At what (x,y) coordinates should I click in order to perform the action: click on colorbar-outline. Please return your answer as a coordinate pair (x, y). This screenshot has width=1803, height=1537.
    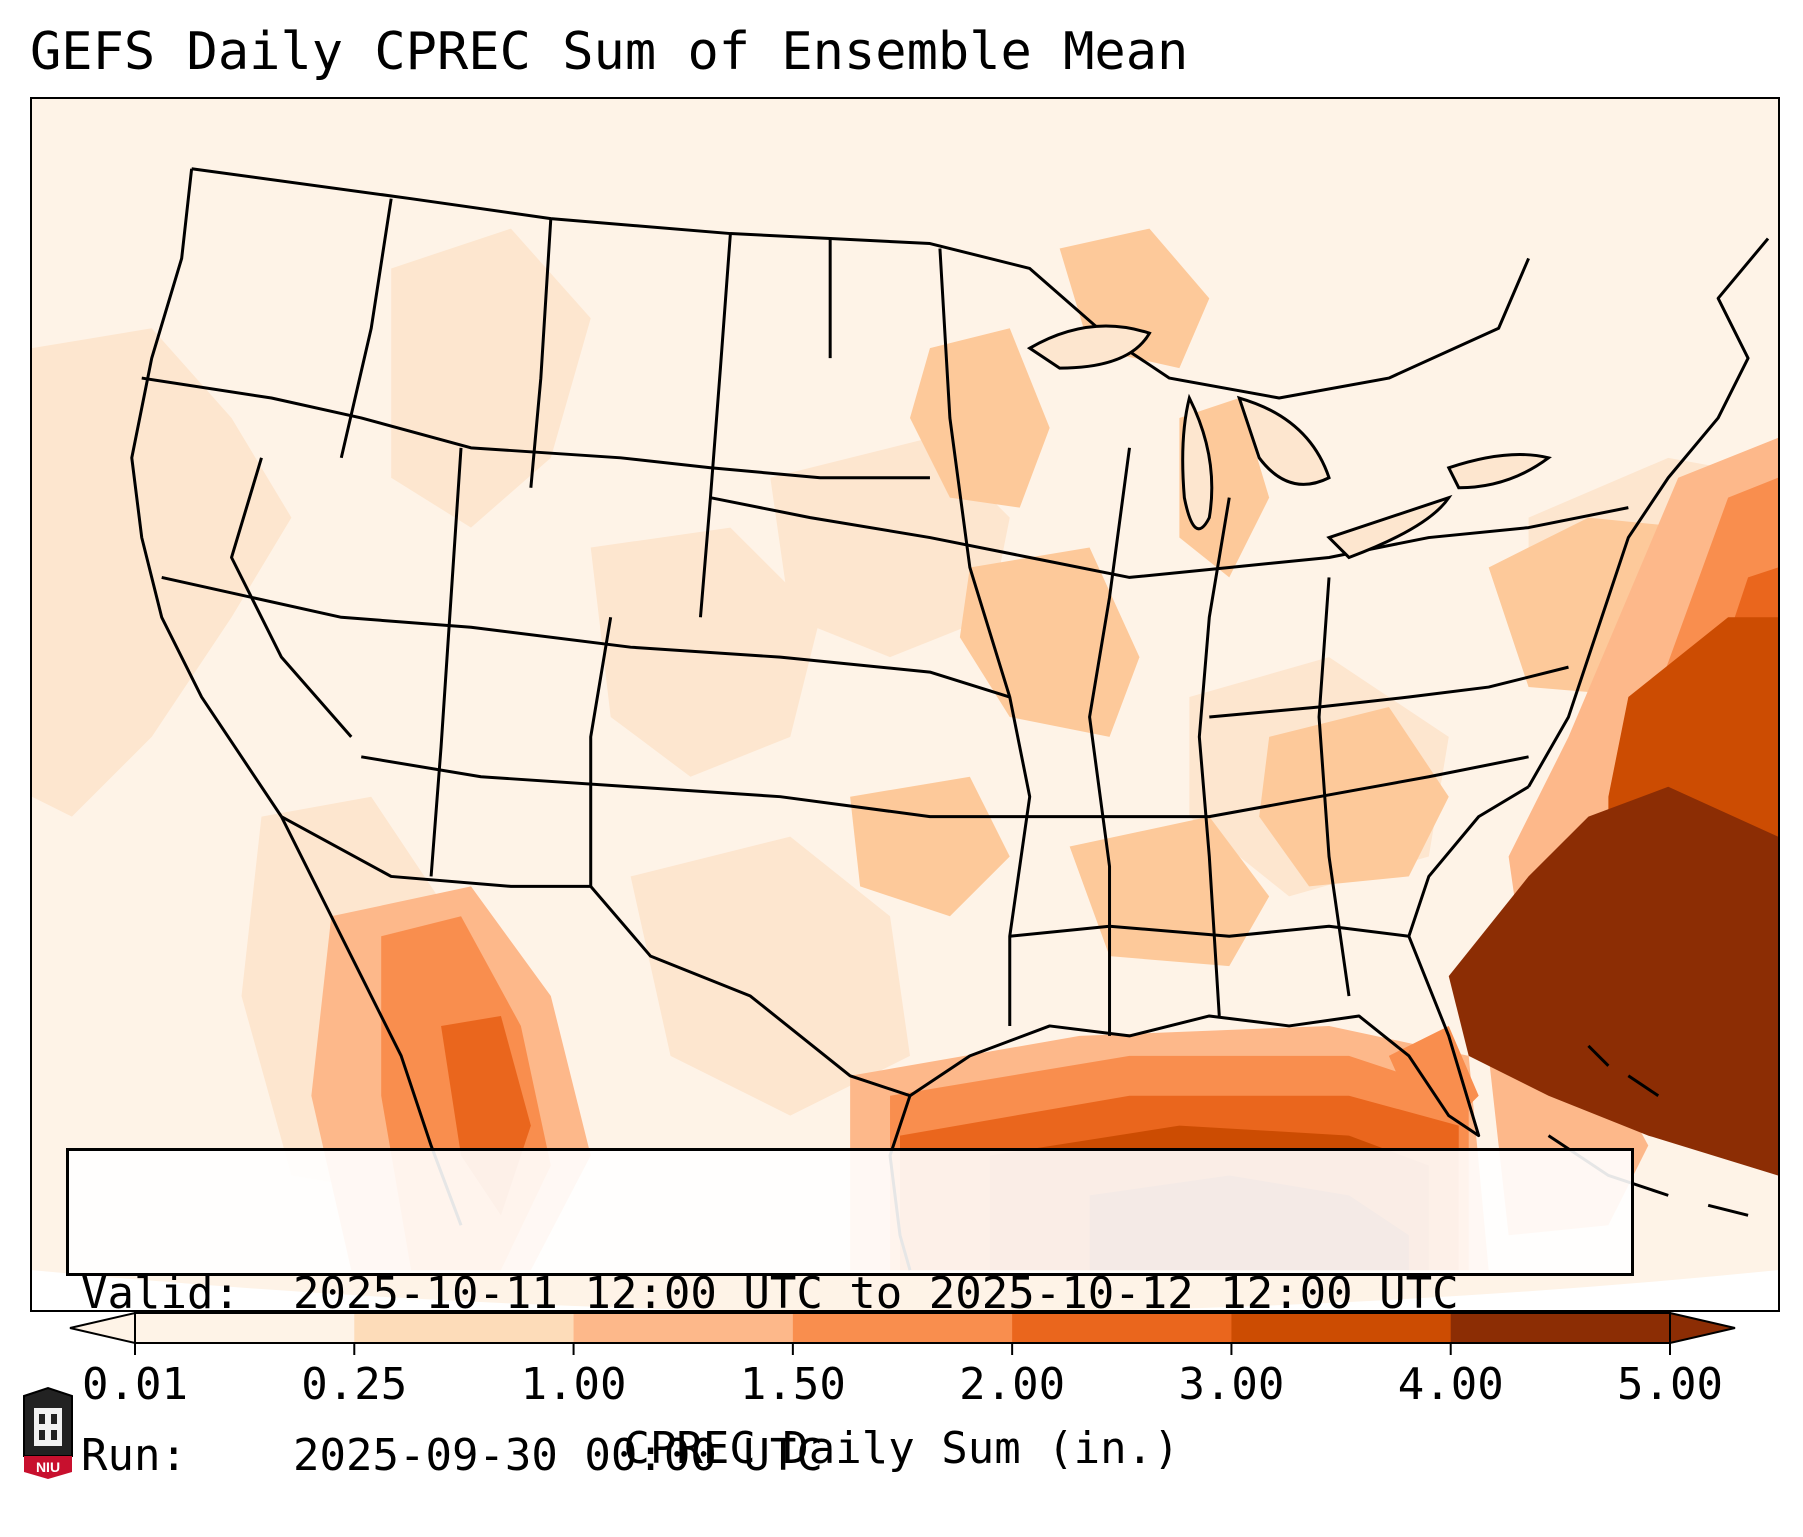
    Looking at the image, I should click on (902, 1328).